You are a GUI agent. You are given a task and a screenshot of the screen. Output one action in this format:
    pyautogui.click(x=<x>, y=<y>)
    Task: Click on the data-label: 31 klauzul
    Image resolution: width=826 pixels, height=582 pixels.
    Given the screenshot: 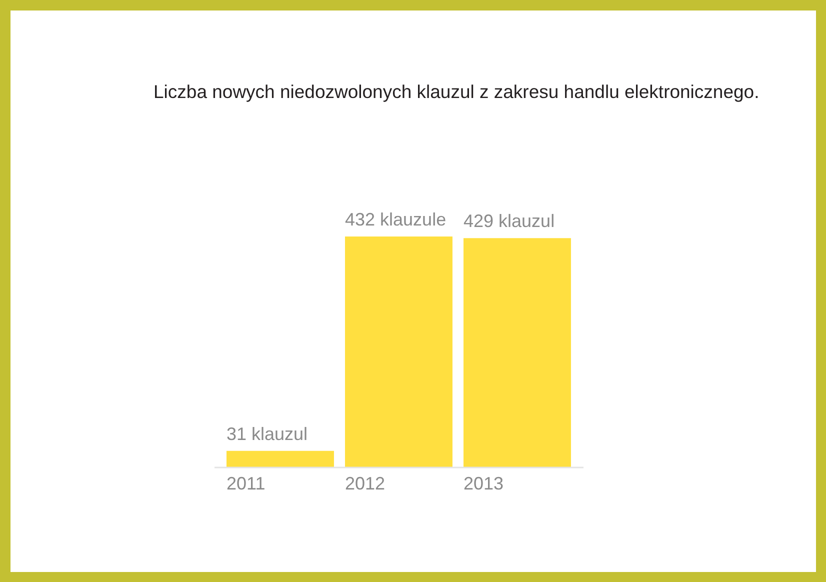 What is the action you would take?
    pyautogui.click(x=267, y=434)
    